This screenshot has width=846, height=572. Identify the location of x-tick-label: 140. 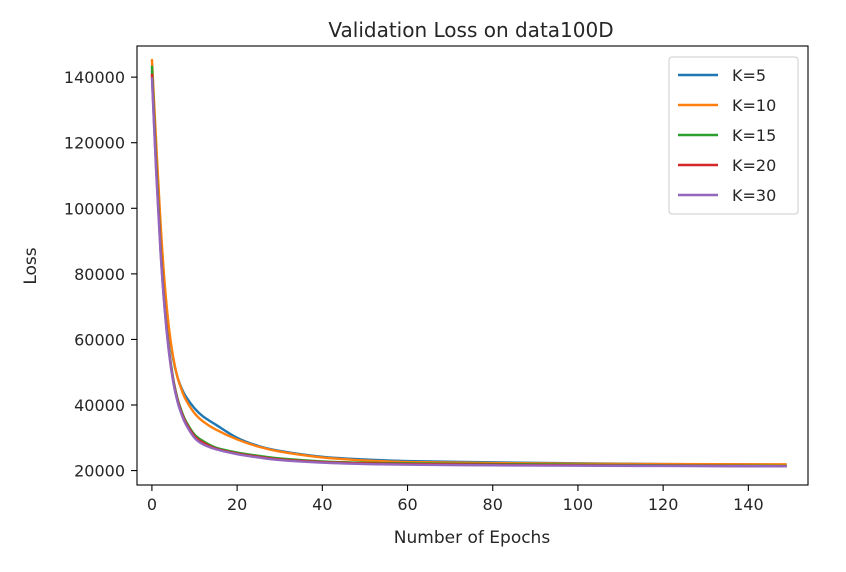
(748, 504).